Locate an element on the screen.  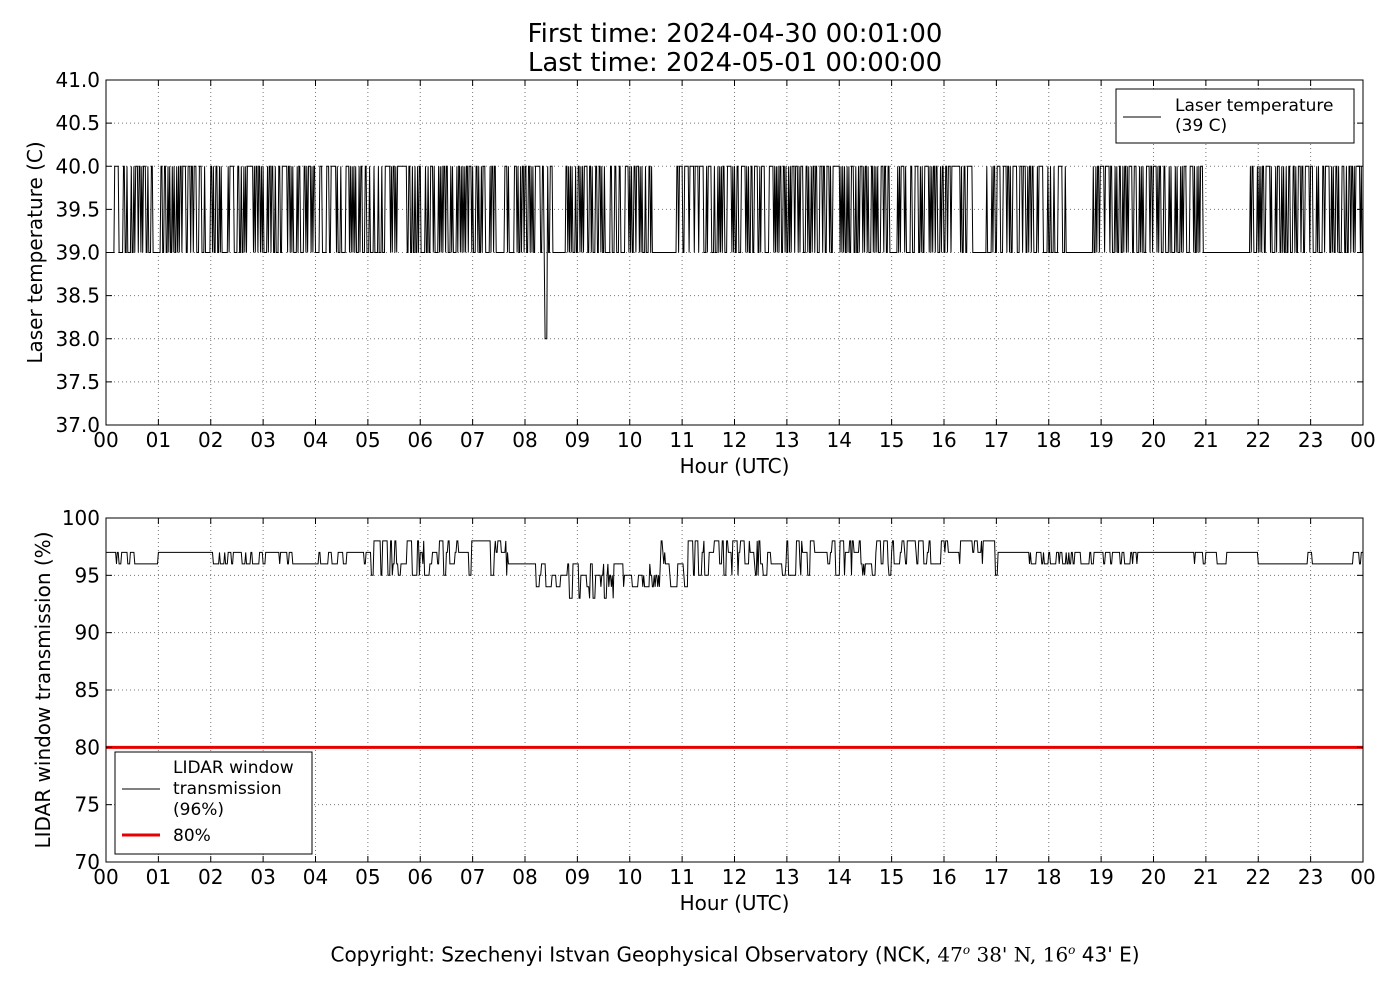
legend-label-lidar: (96%) is located at coordinates (198, 810).